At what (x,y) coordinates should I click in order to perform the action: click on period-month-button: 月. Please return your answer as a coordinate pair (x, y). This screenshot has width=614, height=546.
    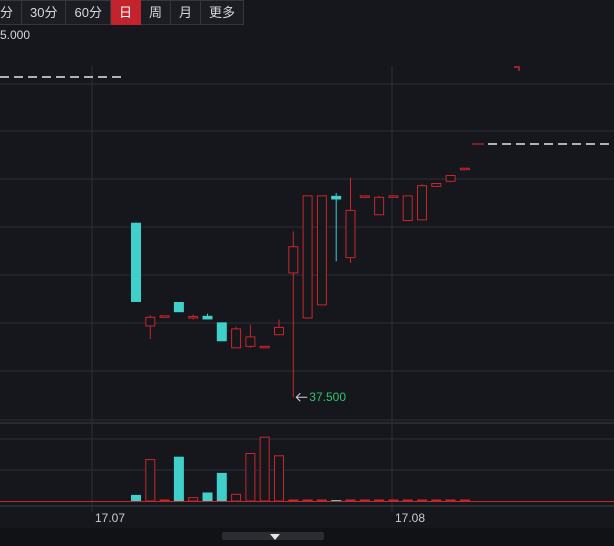
    Looking at the image, I should click on (185, 12).